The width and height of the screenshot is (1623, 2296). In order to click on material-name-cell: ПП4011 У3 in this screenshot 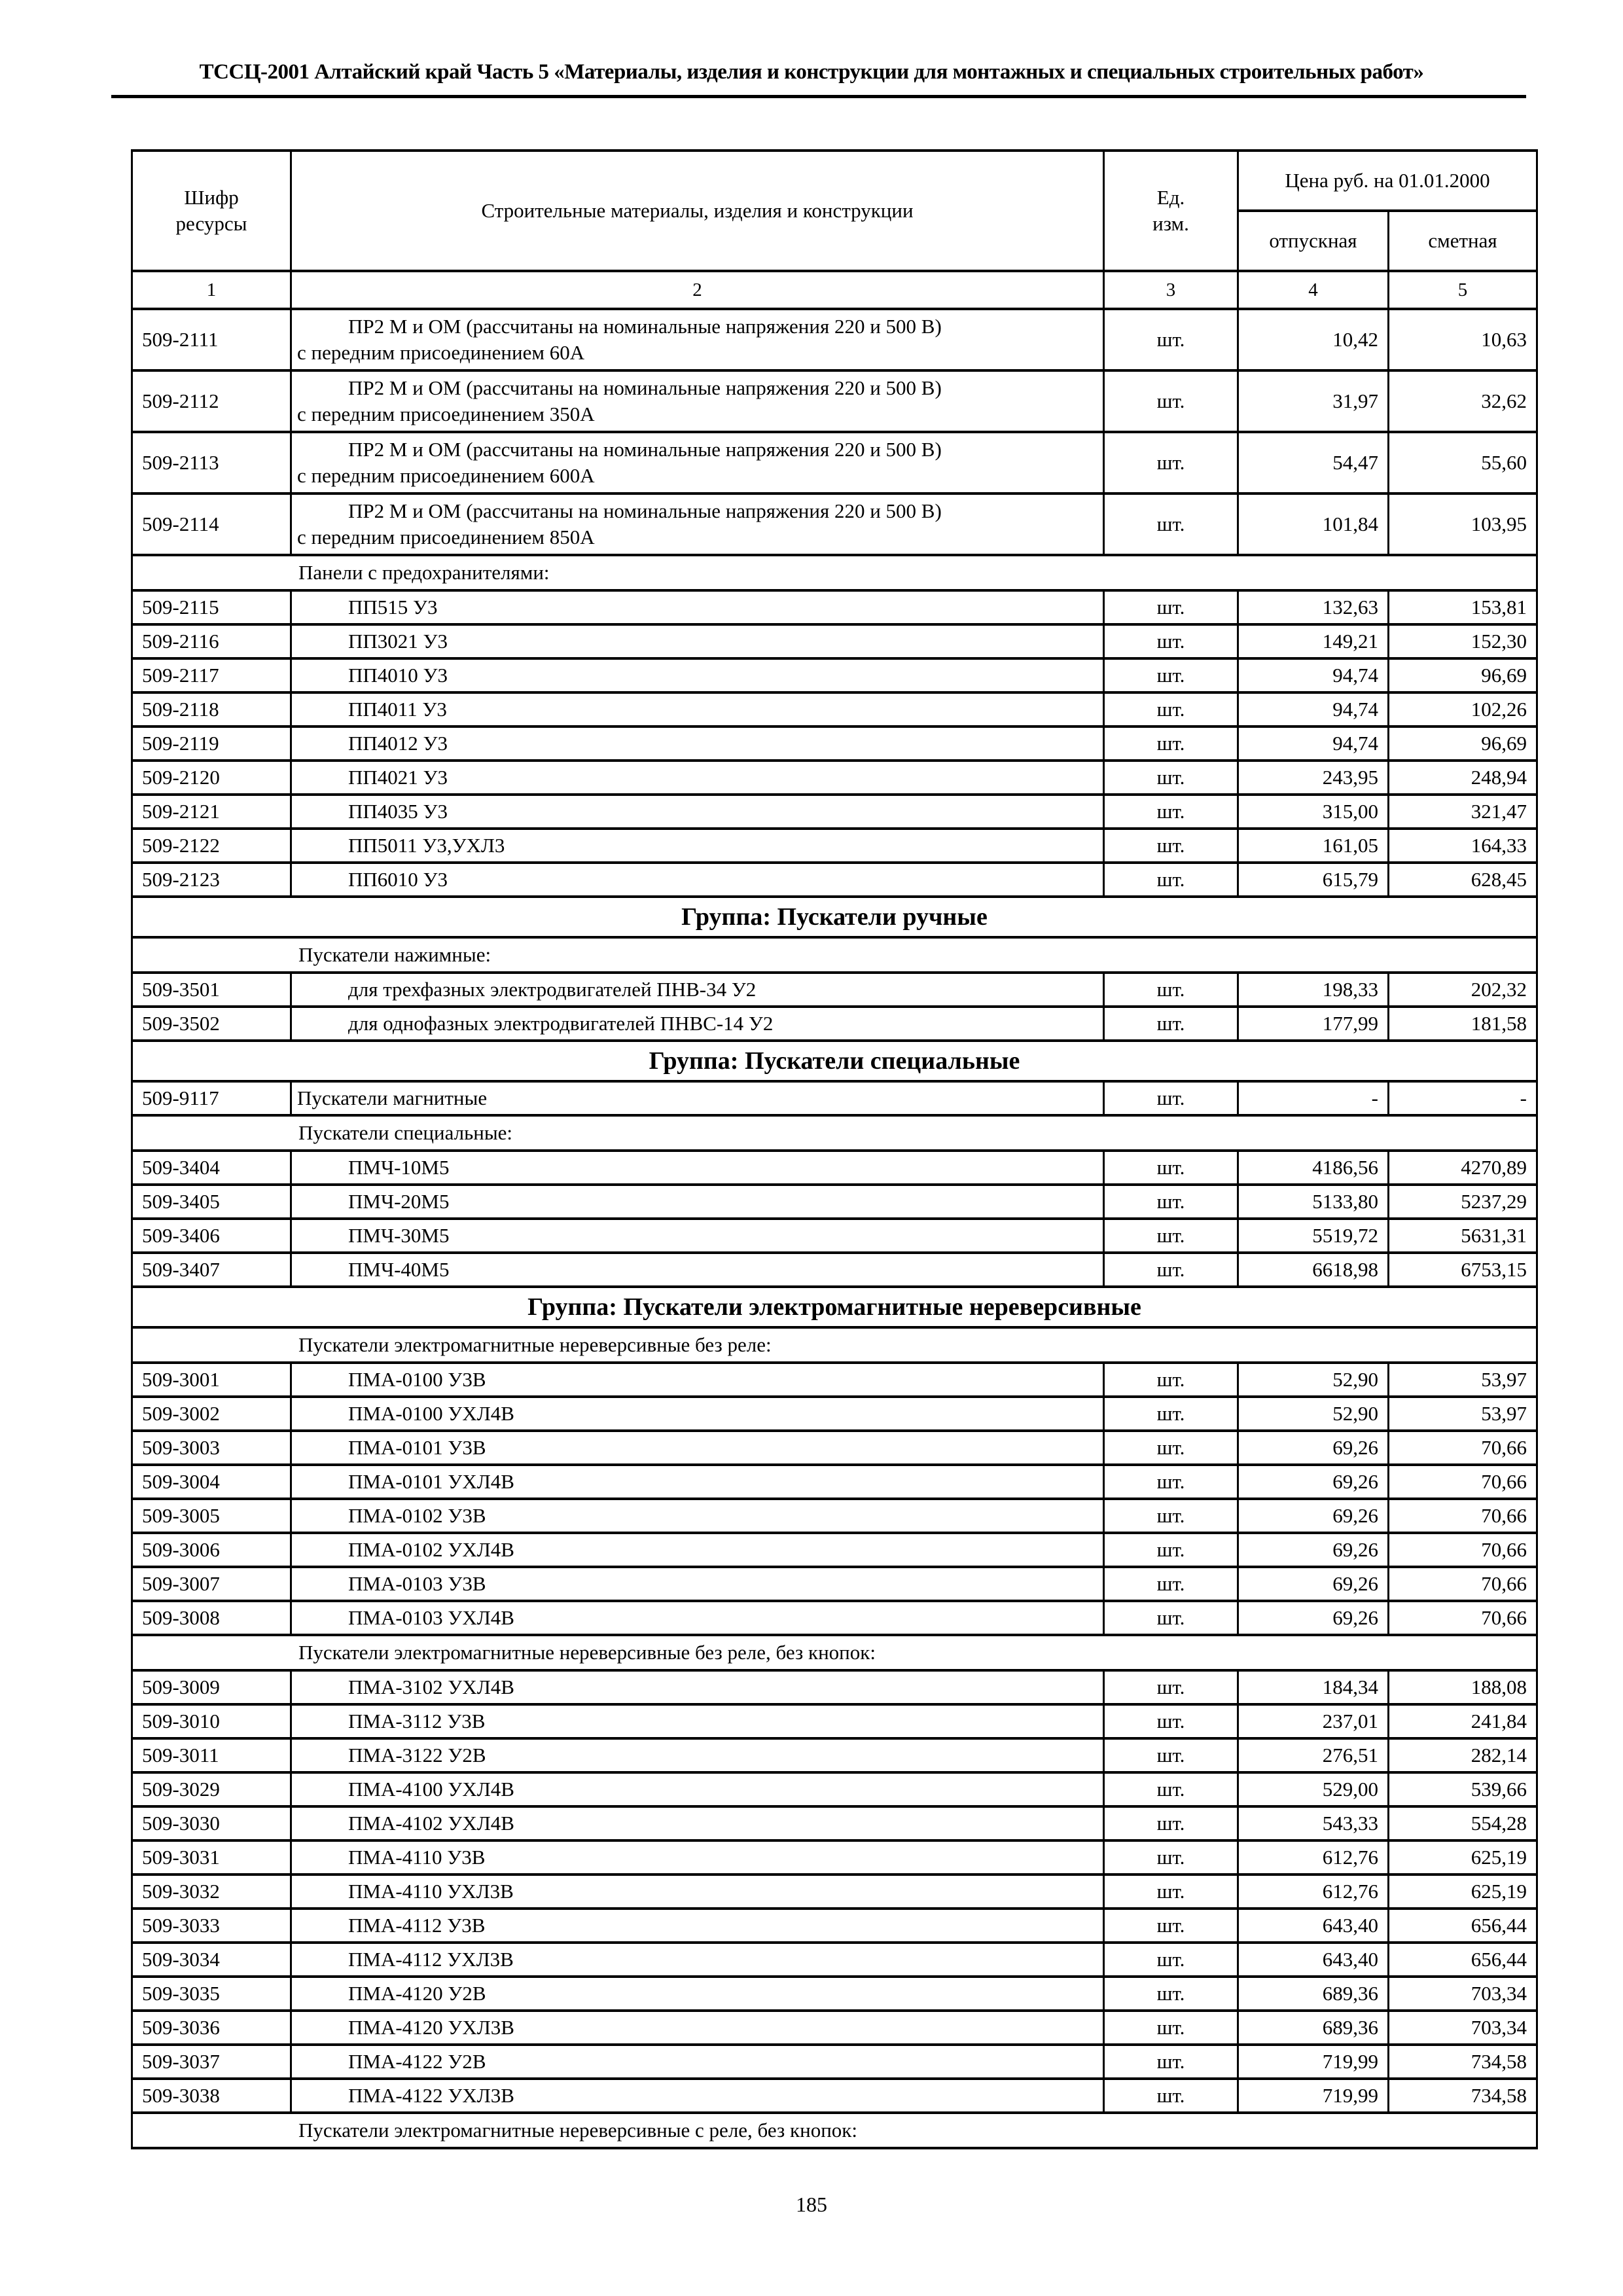, I will do `click(698, 709)`.